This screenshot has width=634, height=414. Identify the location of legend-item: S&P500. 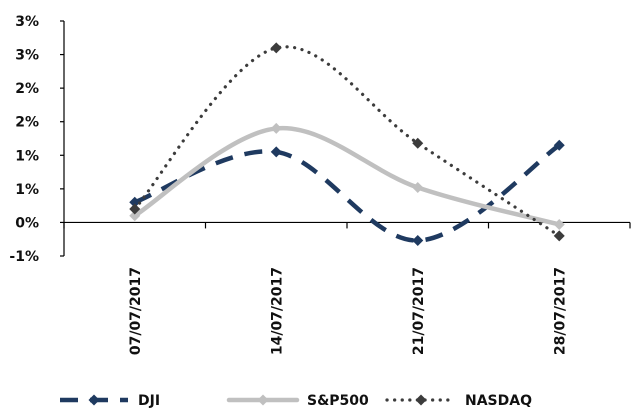
(297, 401).